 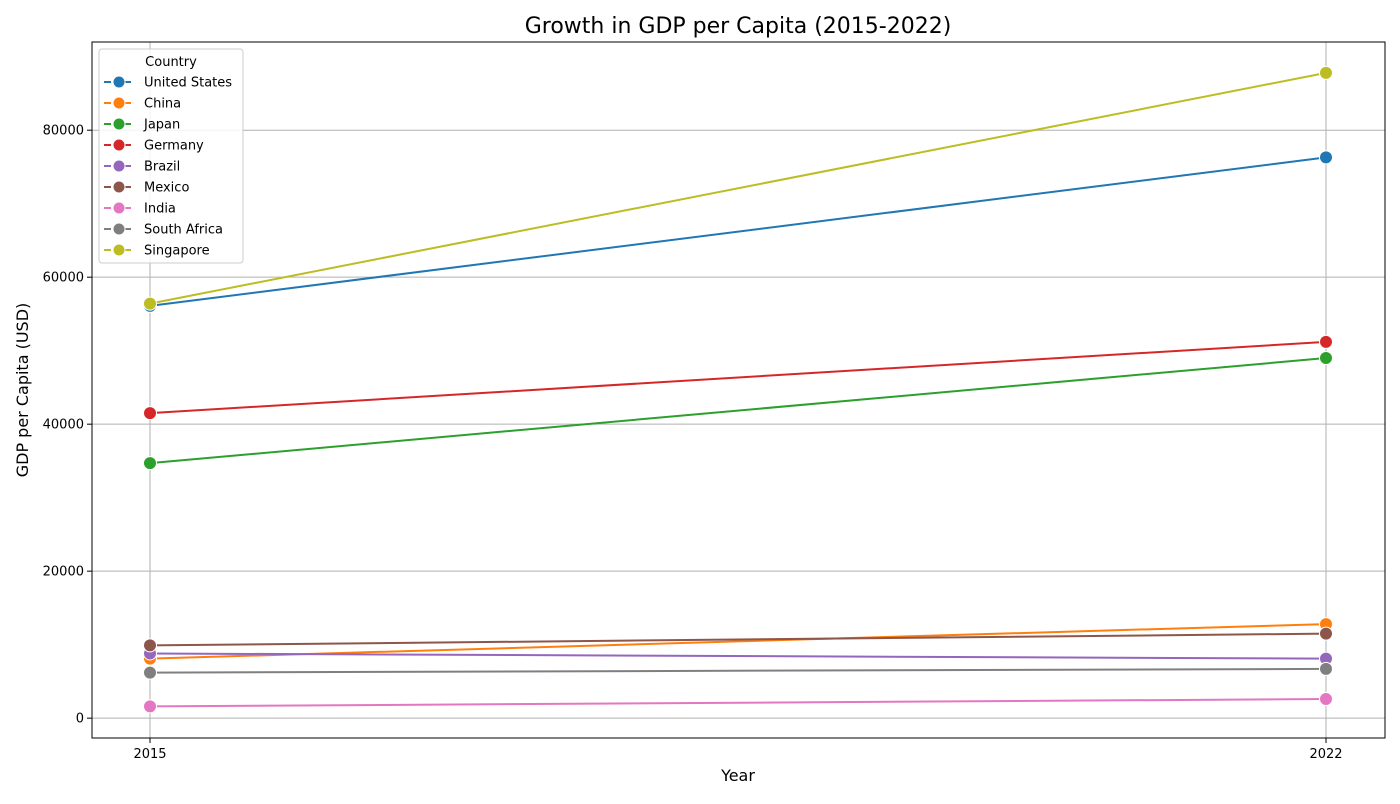 I want to click on legend-item: Mexico, so click(x=146, y=188).